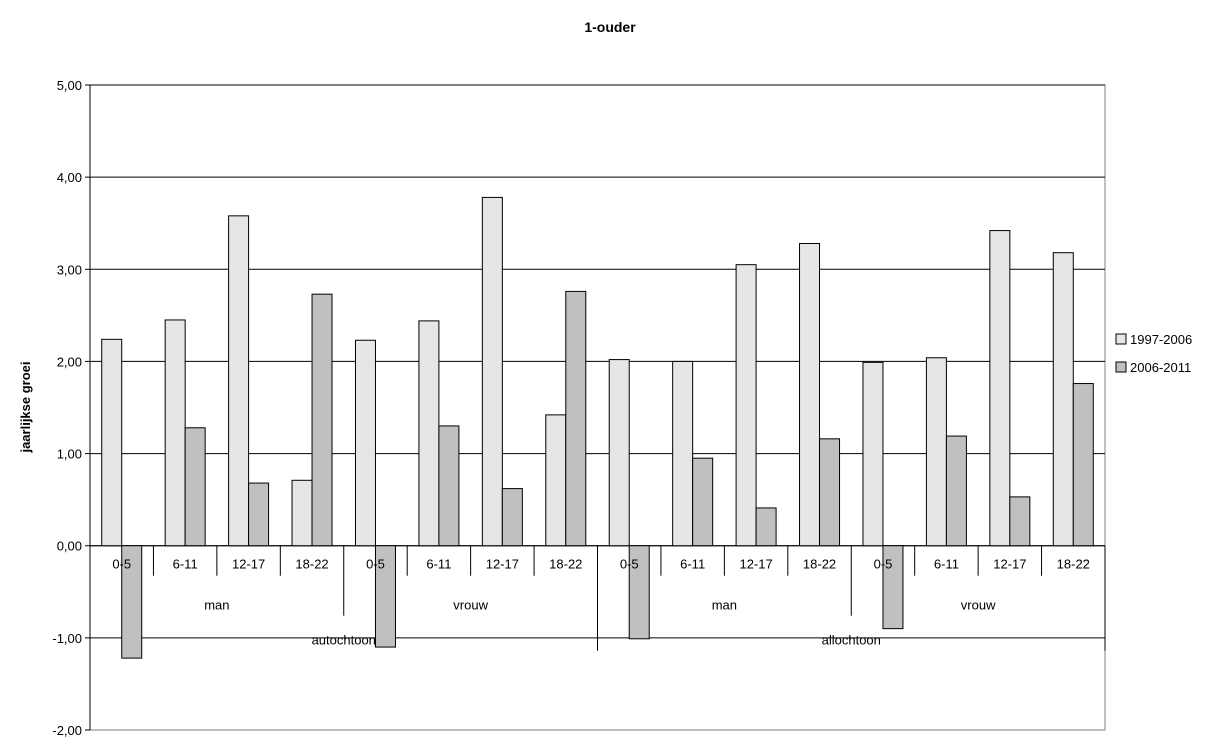  What do you see at coordinates (344, 640) in the screenshot?
I see `group-label: autochtoon` at bounding box center [344, 640].